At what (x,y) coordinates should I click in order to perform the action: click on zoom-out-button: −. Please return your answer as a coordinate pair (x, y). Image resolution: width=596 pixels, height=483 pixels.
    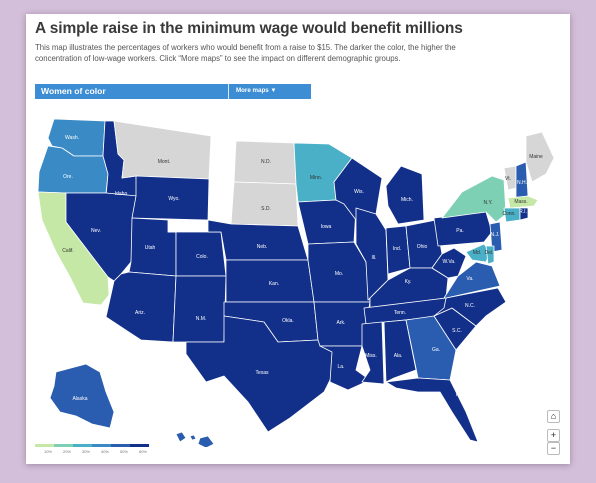
    Looking at the image, I should click on (553, 448).